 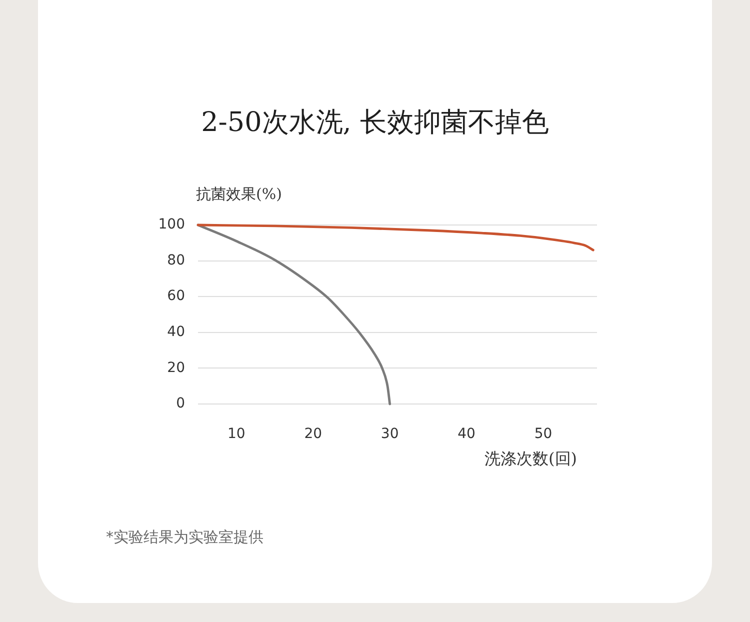 I want to click on y-tick-label: 0, so click(x=180, y=404).